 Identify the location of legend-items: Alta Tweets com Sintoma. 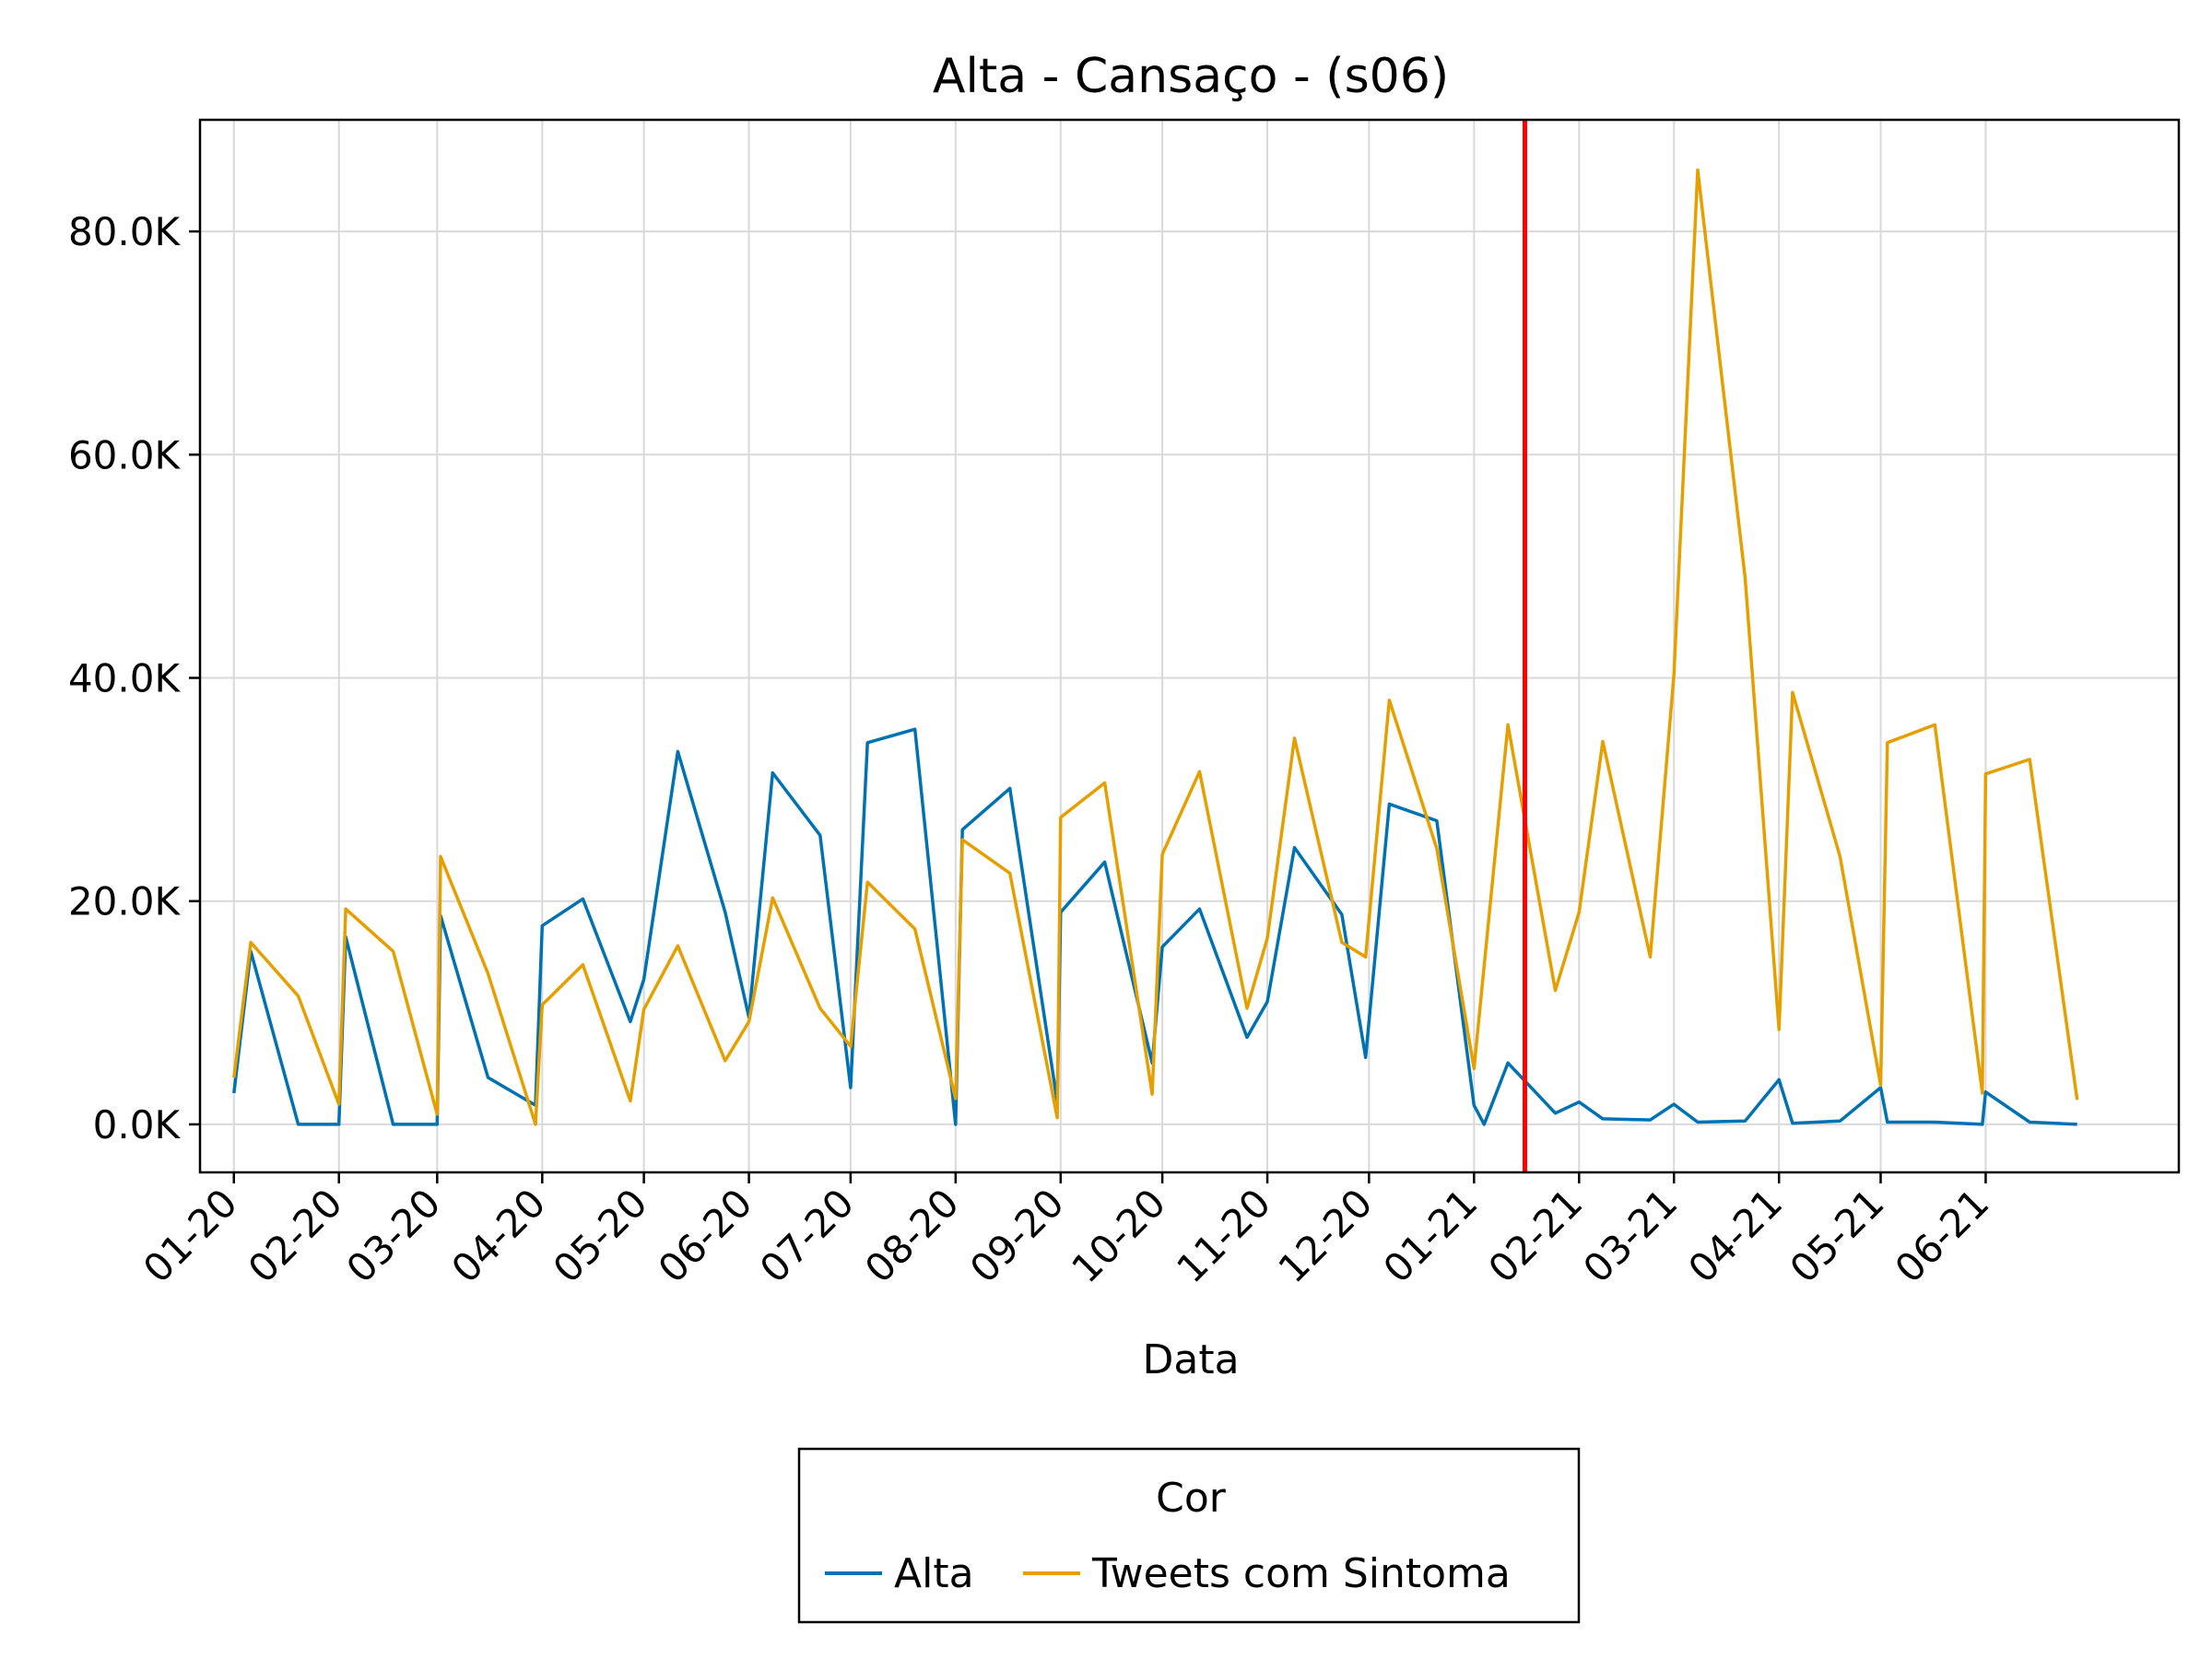
(1168, 1573).